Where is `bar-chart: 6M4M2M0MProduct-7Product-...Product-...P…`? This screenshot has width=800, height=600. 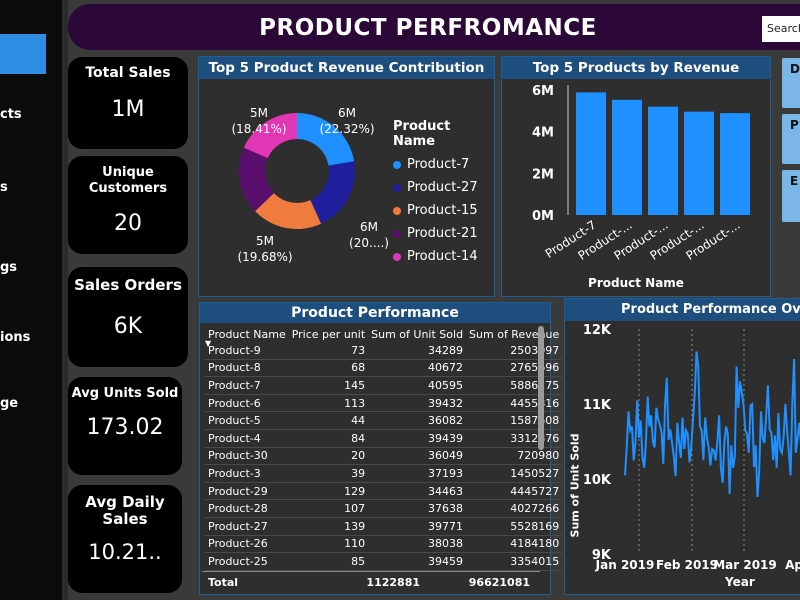 bar-chart: 6M4M2M0MProduct-7Product-...Product-...P… is located at coordinates (641, 173).